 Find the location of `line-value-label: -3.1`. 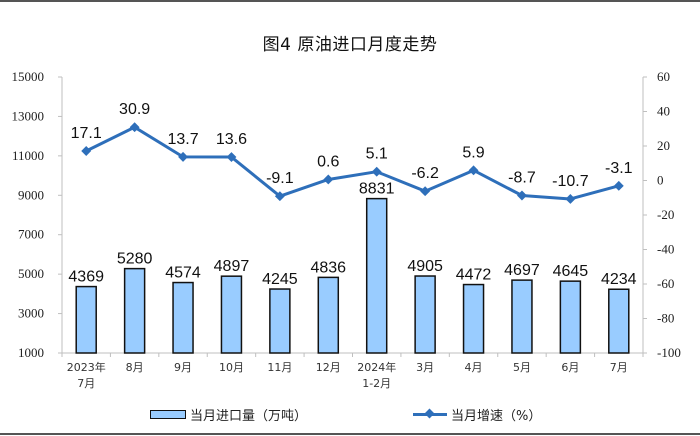

line-value-label: -3.1 is located at coordinates (619, 168).